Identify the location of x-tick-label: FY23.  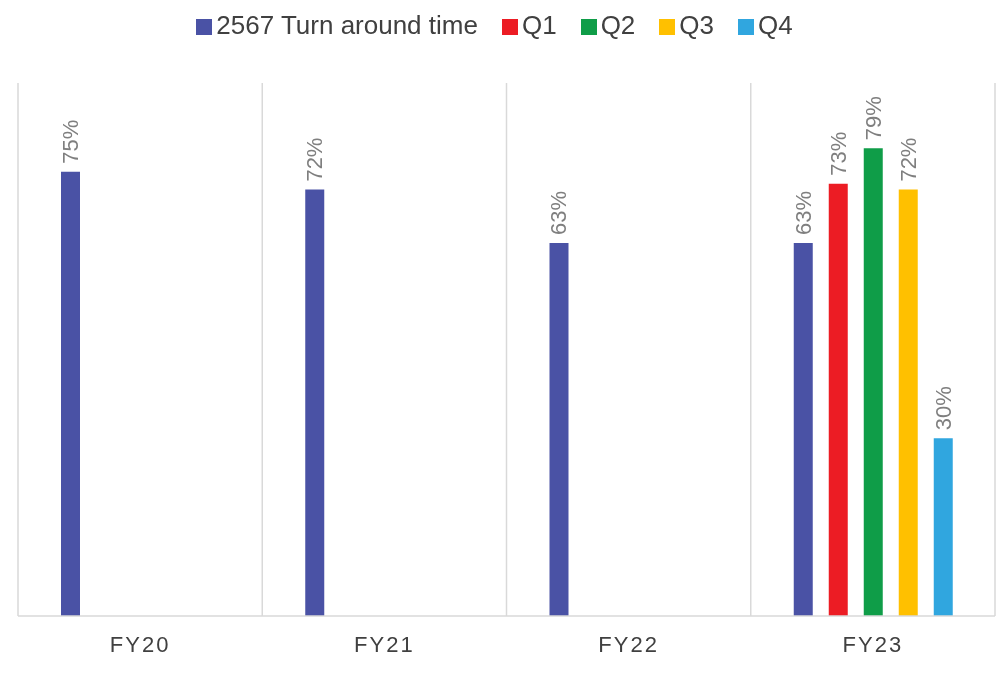
(873, 644).